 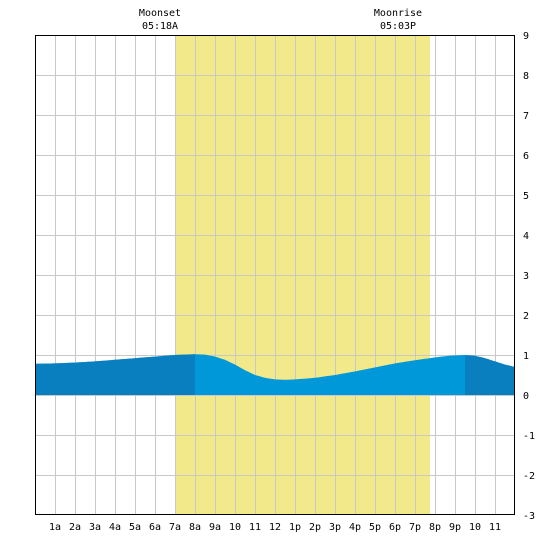 I want to click on y-tick-label: 9, so click(x=526, y=36).